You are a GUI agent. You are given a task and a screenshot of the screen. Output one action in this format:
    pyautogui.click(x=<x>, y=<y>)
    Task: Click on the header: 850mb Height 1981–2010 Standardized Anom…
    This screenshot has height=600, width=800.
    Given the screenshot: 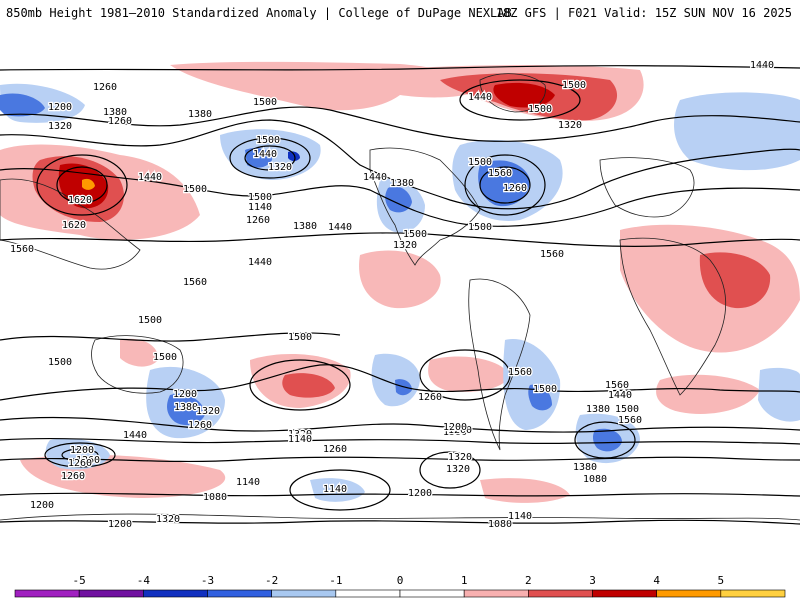 What is the action you would take?
    pyautogui.click(x=400, y=20)
    